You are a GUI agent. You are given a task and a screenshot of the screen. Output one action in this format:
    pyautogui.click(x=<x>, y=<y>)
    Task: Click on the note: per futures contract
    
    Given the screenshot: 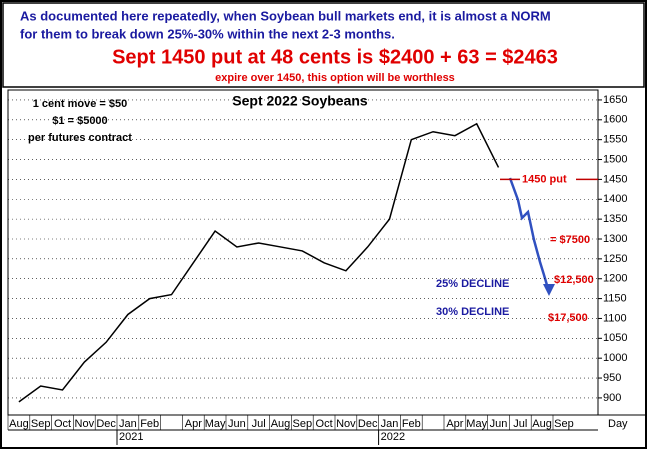 What is the action you would take?
    pyautogui.click(x=80, y=138)
    